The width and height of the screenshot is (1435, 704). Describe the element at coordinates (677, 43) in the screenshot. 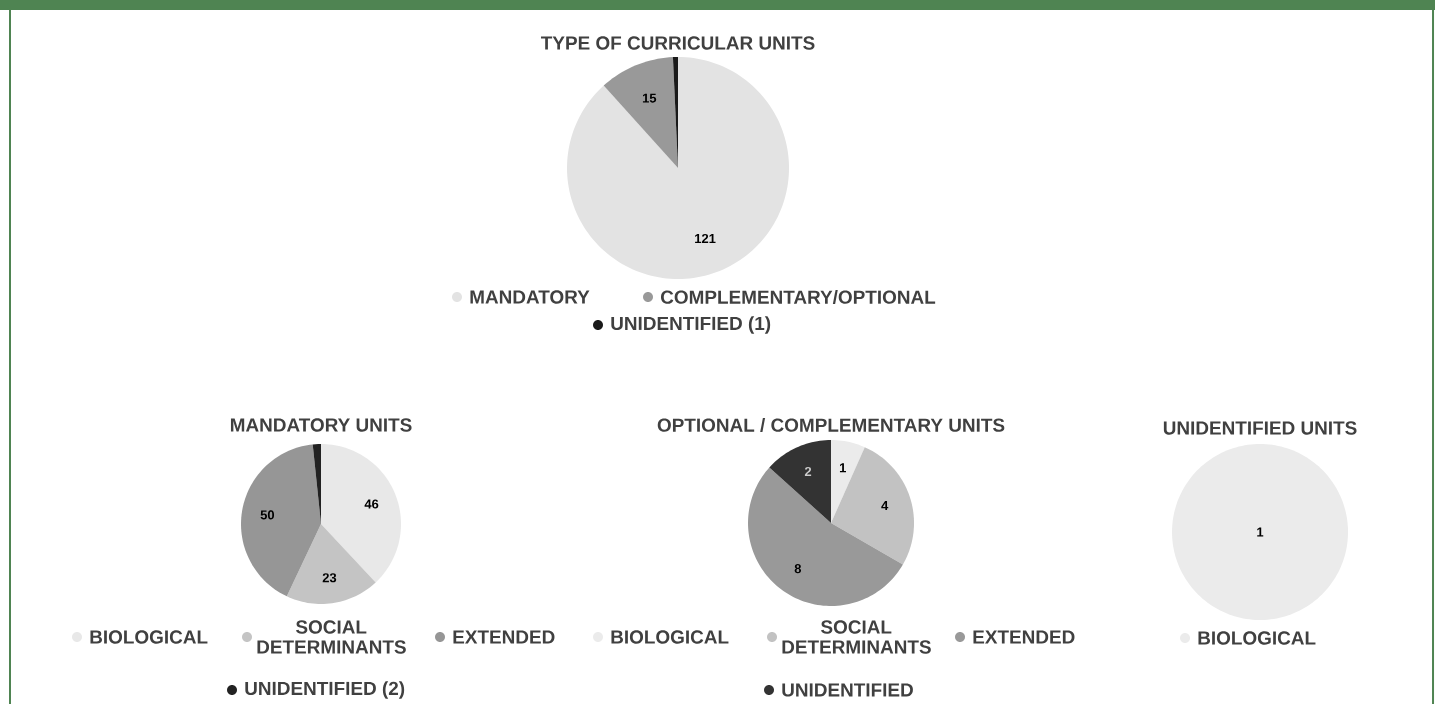

I see `chart-title: TYPE OF CURRICULAR UNITS` at that location.